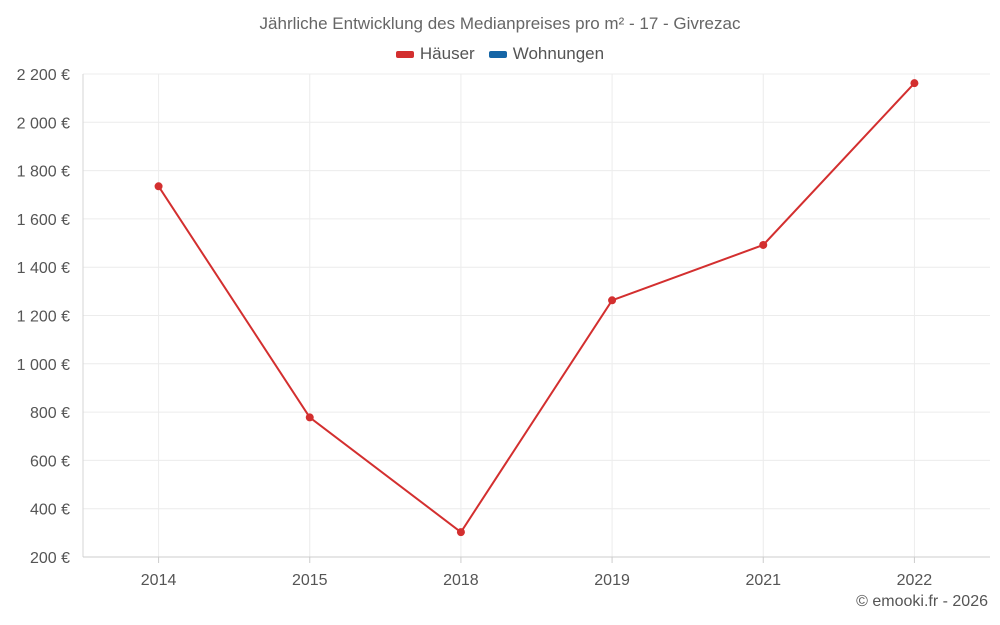 This screenshot has width=1000, height=625. I want to click on y-tick-label: 400 €, so click(50, 510).